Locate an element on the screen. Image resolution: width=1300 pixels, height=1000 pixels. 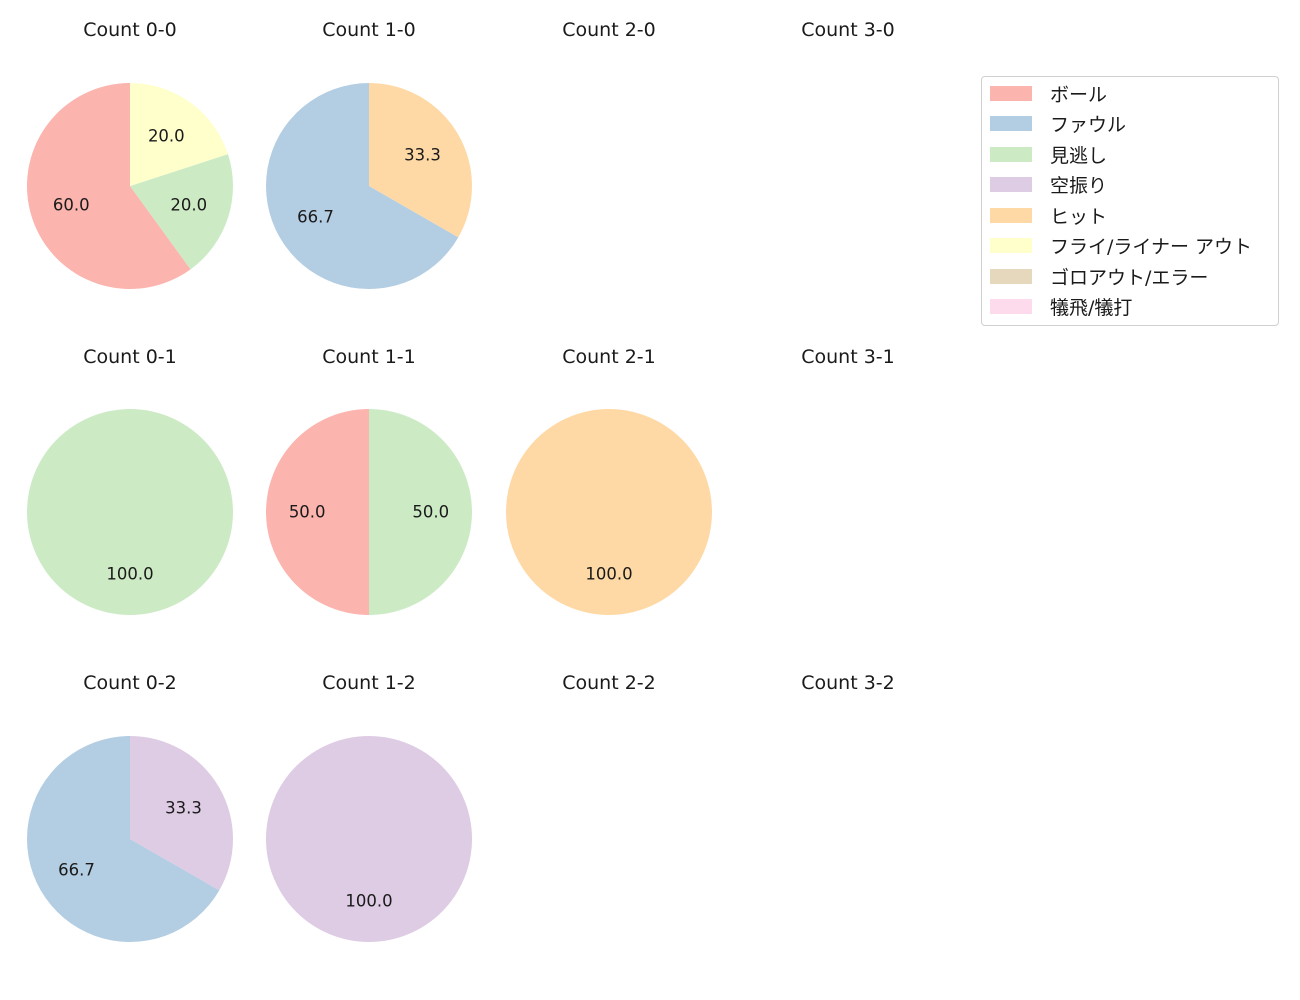
pie-subplot: Count 2-1 100.0 is located at coordinates (609, 480).